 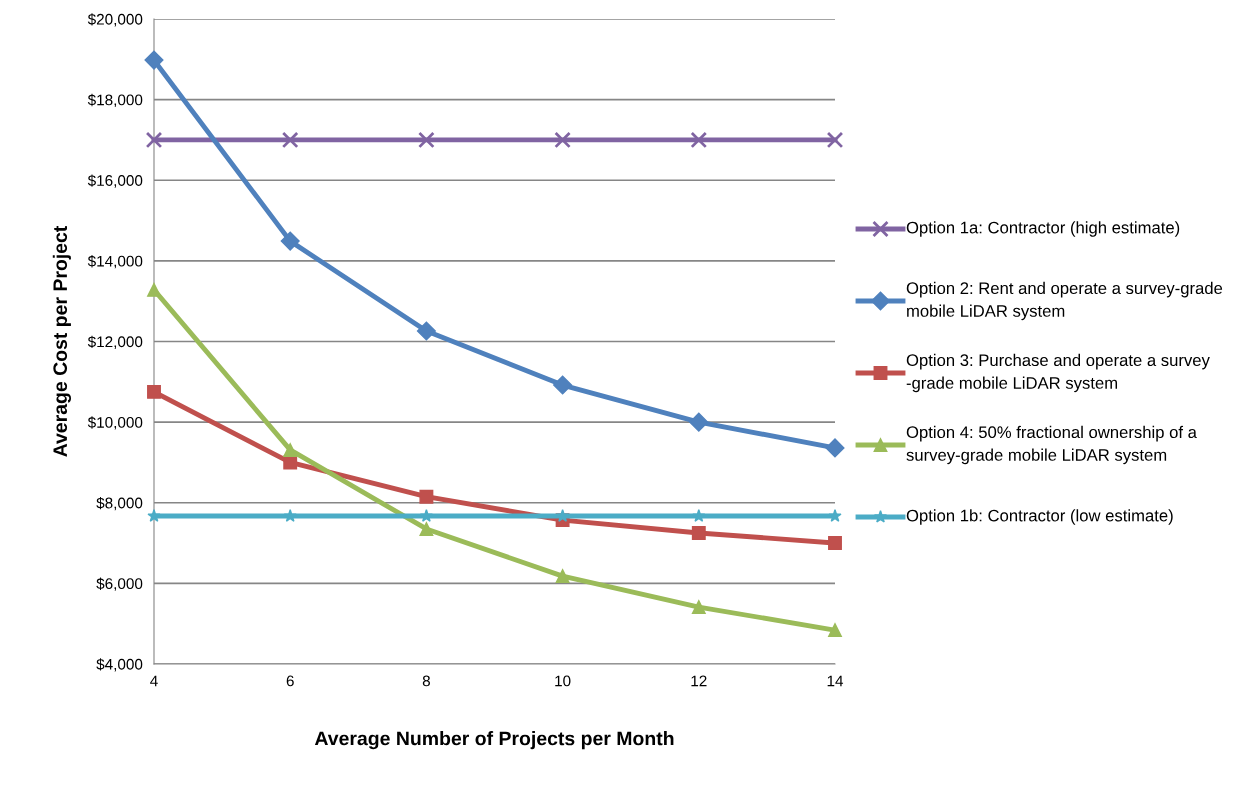 I want to click on y-axis-title: Average Cost per Project, so click(x=61, y=341).